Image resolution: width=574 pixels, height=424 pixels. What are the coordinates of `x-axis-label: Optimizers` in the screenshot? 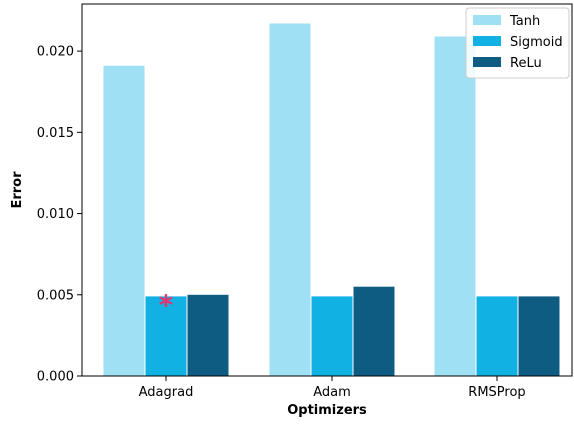 It's located at (327, 410).